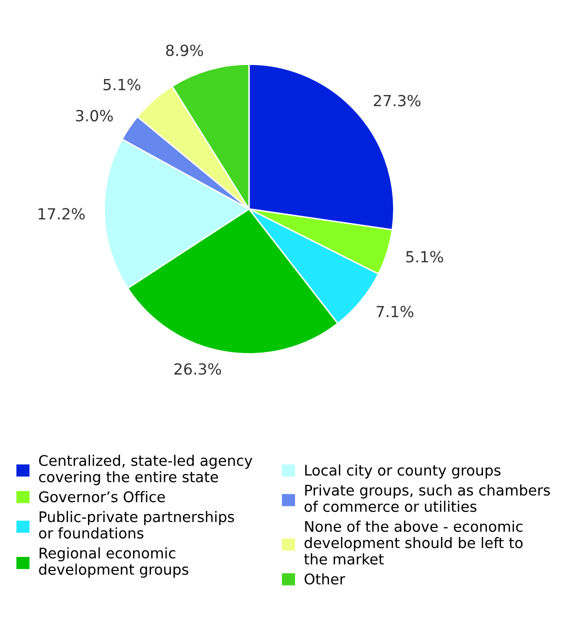 The width and height of the screenshot is (567, 622). I want to click on legend-label: Public-private partnerships or foundations, so click(136, 524).